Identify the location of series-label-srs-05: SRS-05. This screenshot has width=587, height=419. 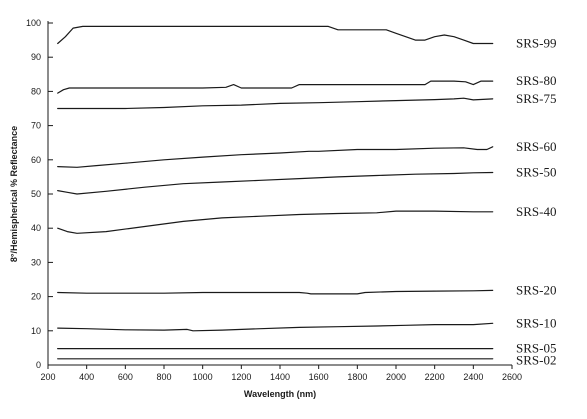
(536, 348).